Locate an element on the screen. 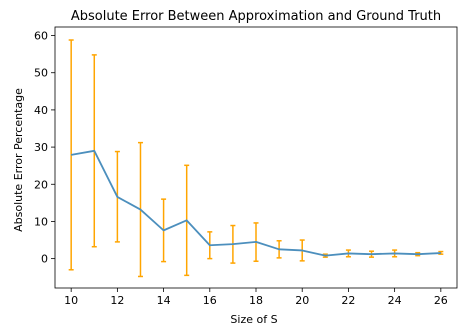  x-tick-label: 18 is located at coordinates (256, 300).